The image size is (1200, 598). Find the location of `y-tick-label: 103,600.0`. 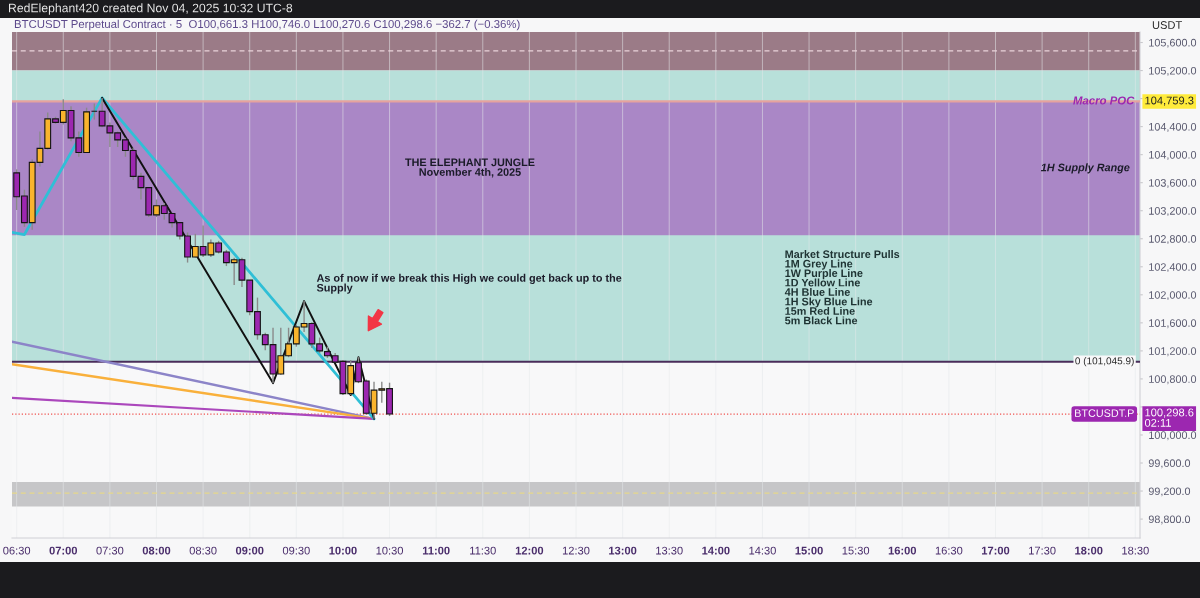

y-tick-label: 103,600.0 is located at coordinates (1173, 183).